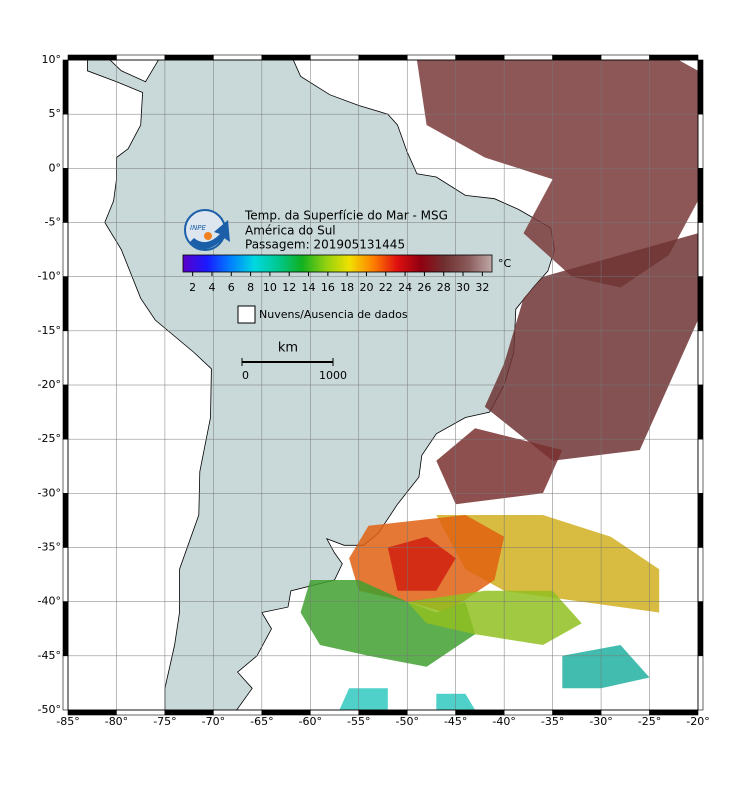 The image size is (741, 785). I want to click on y-tick-label: -45°, so click(49, 655).